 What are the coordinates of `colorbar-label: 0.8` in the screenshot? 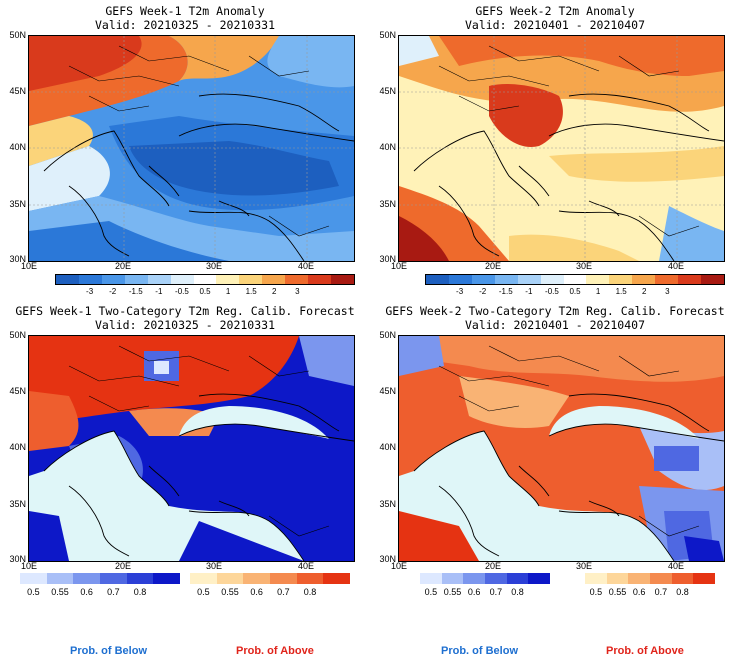 It's located at (140, 592).